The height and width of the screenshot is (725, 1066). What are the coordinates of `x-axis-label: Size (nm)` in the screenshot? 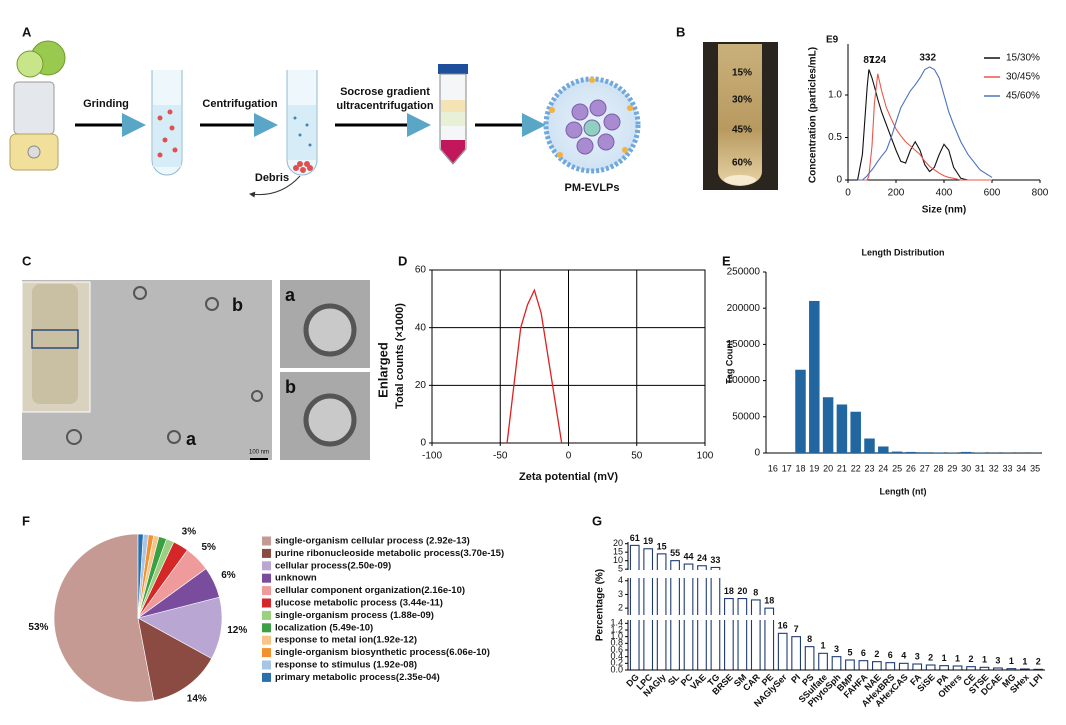 It's located at (944, 210).